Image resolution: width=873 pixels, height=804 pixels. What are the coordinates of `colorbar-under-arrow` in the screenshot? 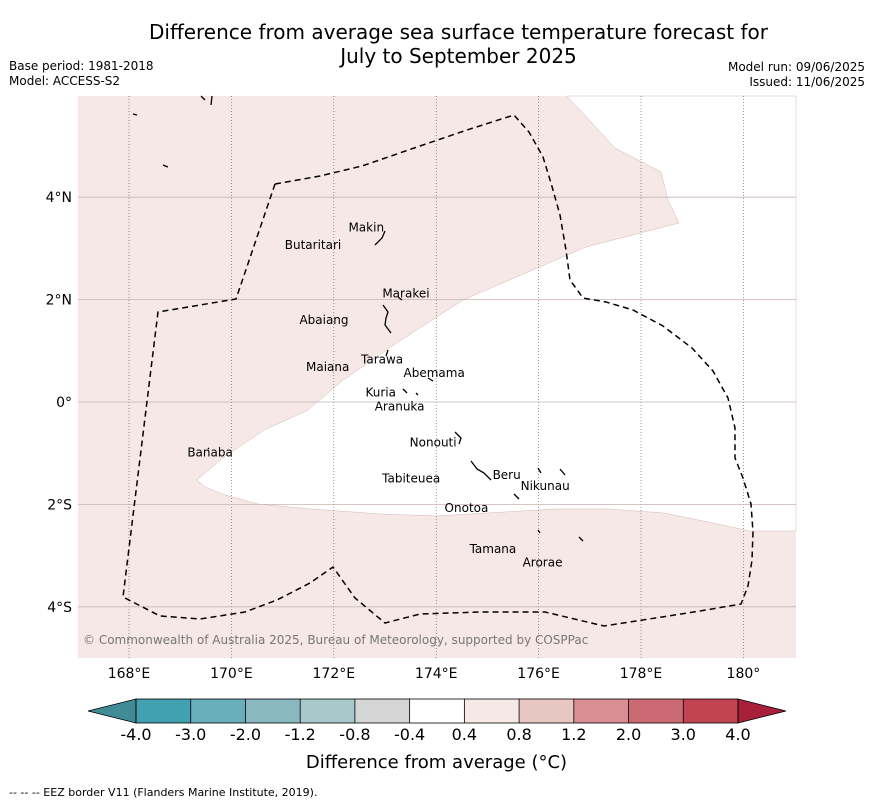 It's located at (112, 711).